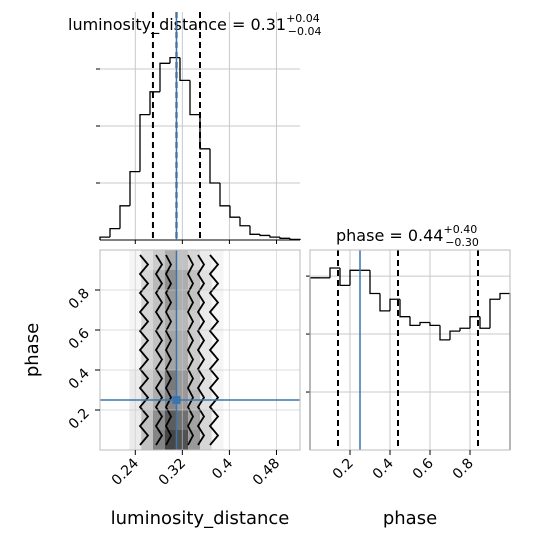 The image size is (550, 550). I want to click on x-axis-label: luminosity_distance, so click(200, 518).